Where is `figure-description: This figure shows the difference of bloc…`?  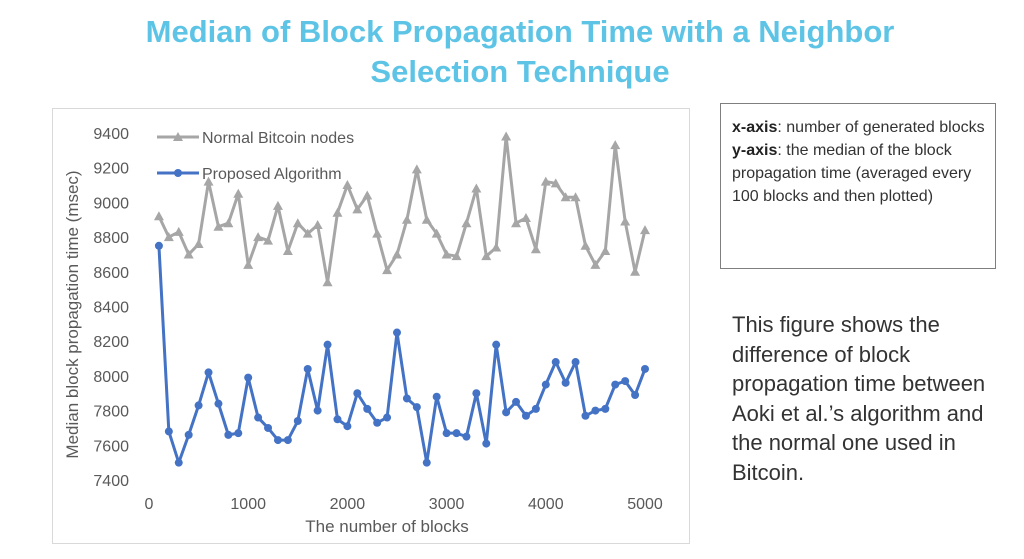
figure-description: This figure shows the difference of bloc… is located at coordinates (859, 398).